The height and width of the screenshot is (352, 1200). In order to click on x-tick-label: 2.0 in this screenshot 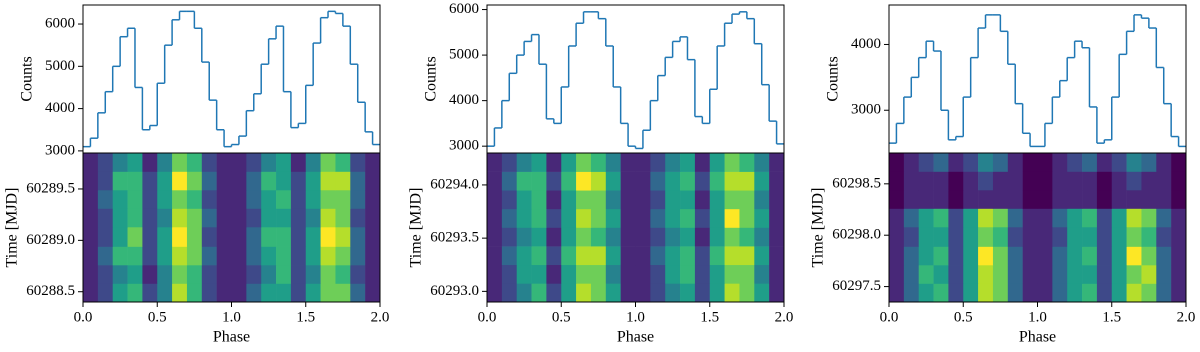, I will do `click(1186, 317)`.